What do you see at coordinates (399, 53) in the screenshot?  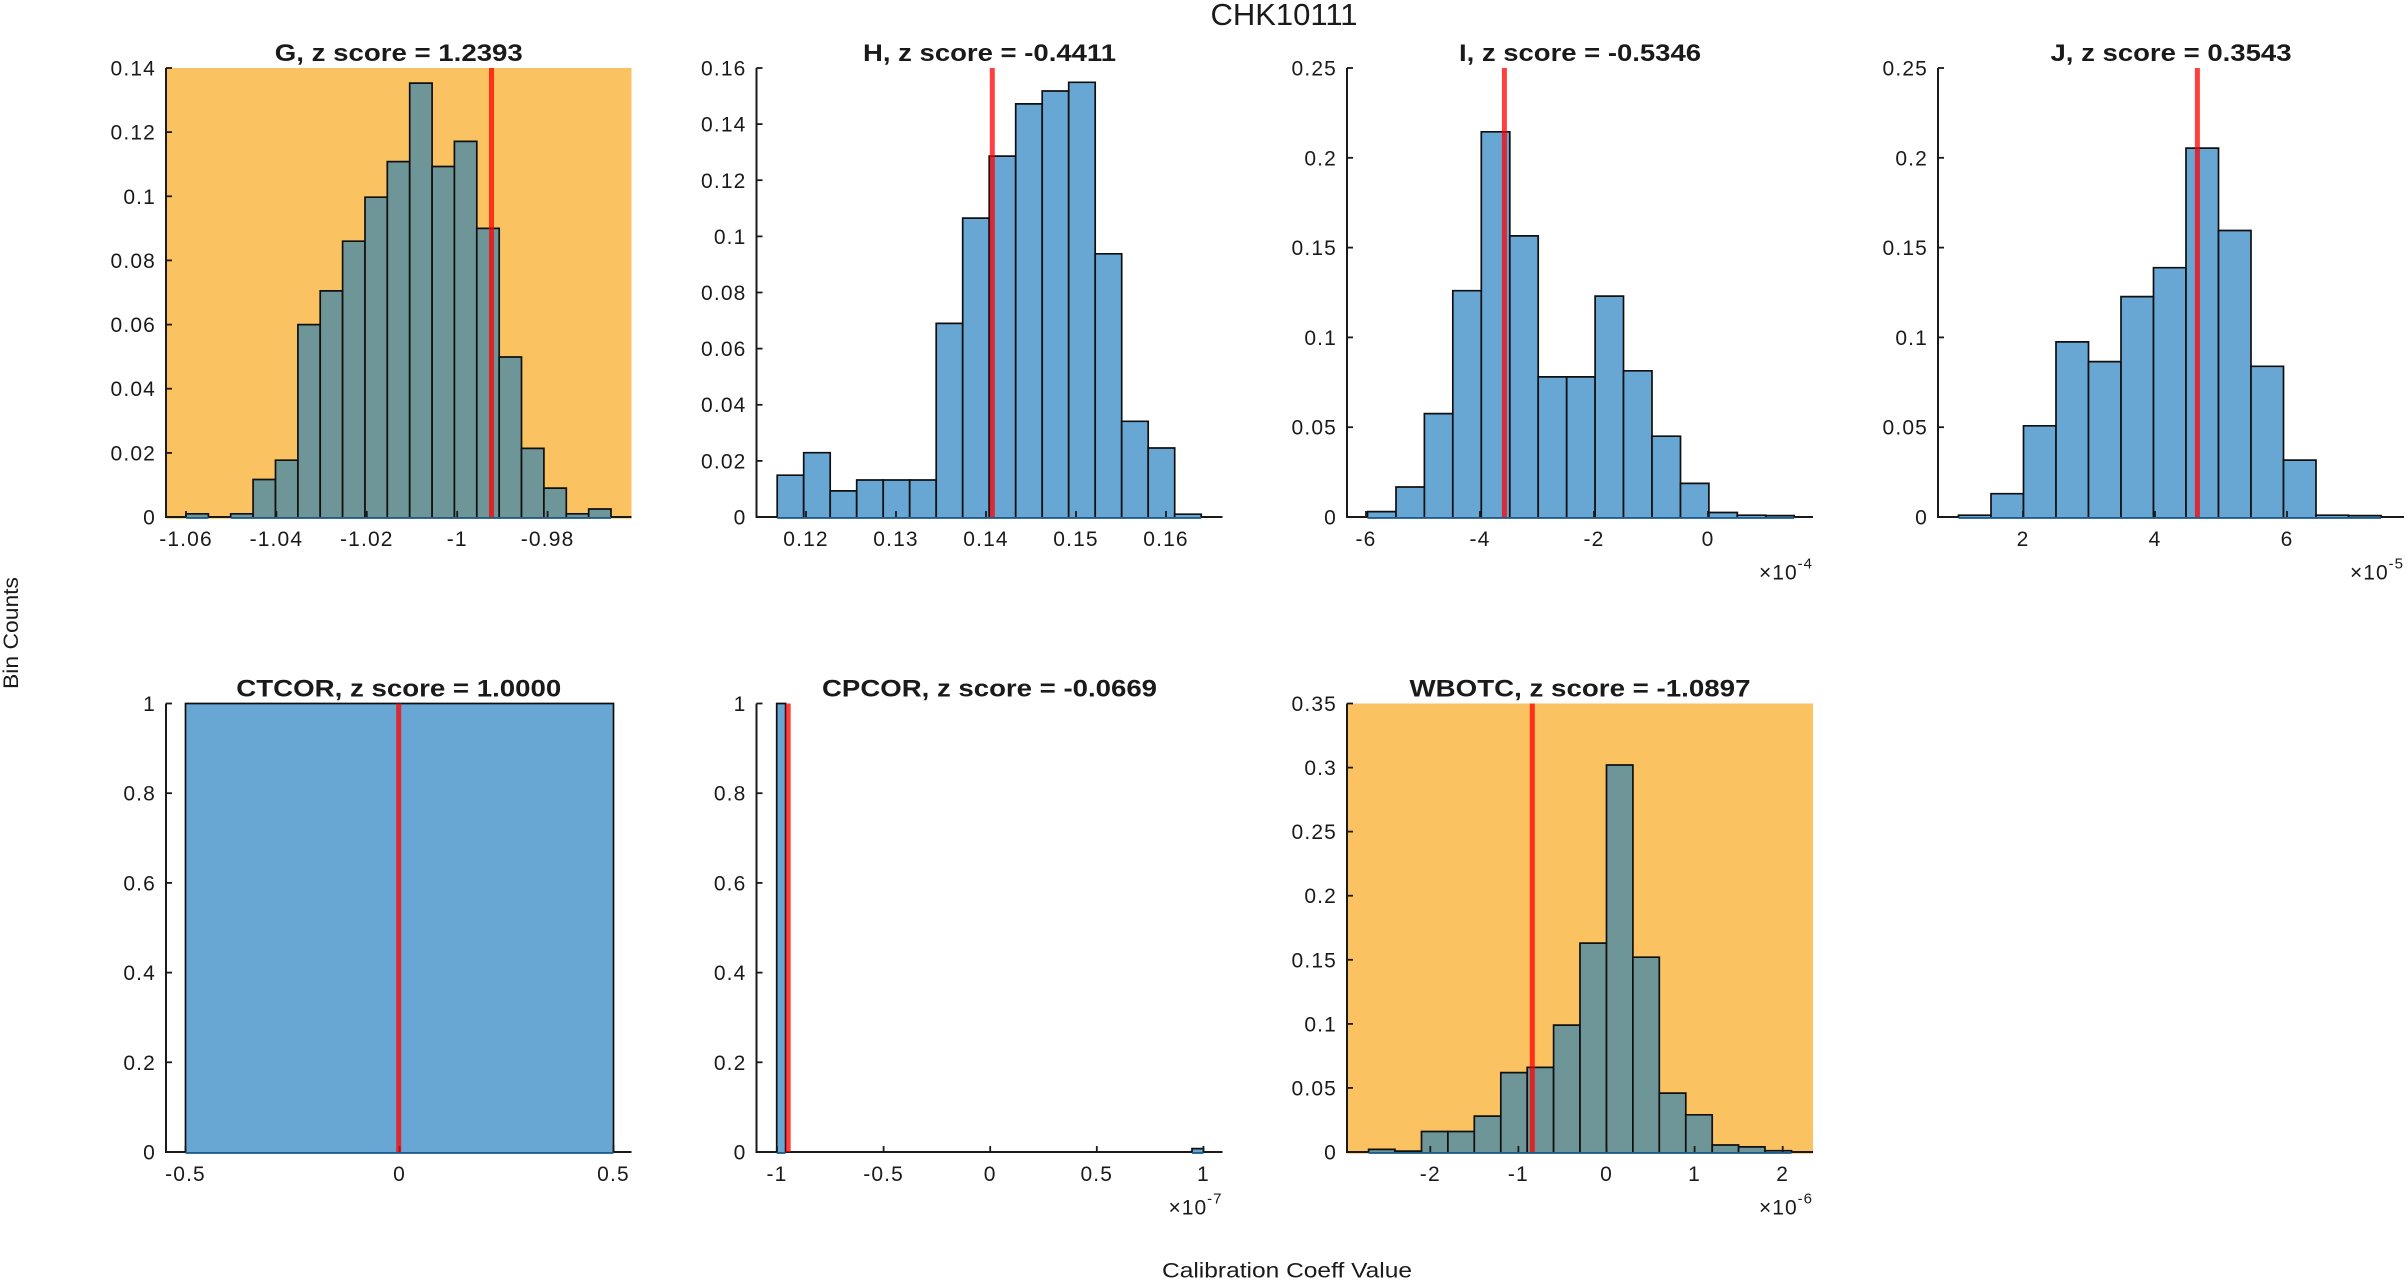 I see `svg-text: G, z score = 1.2393` at bounding box center [399, 53].